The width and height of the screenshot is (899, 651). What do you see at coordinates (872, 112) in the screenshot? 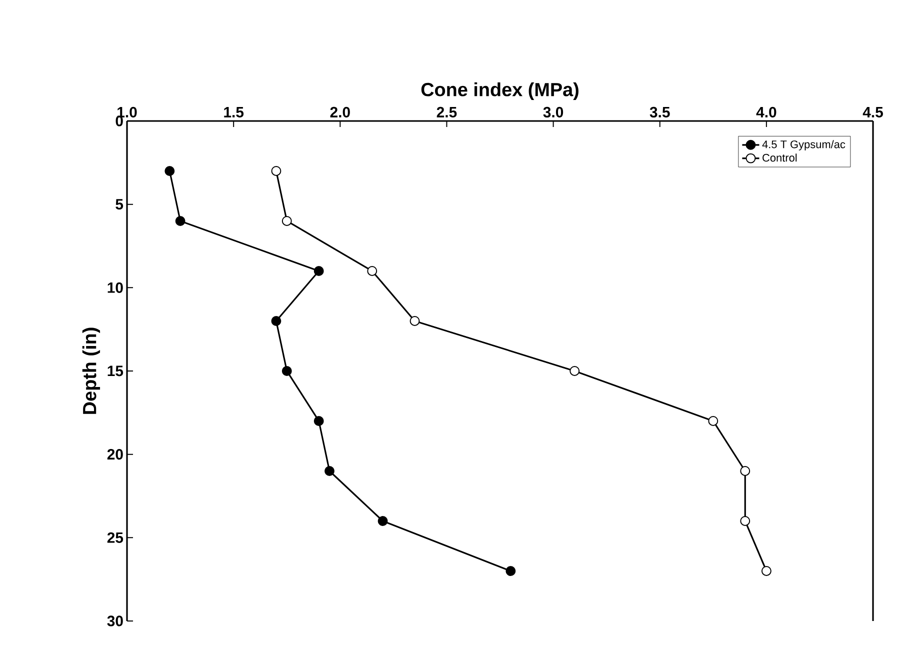
I see `x-tick-label: 4.5` at bounding box center [872, 112].